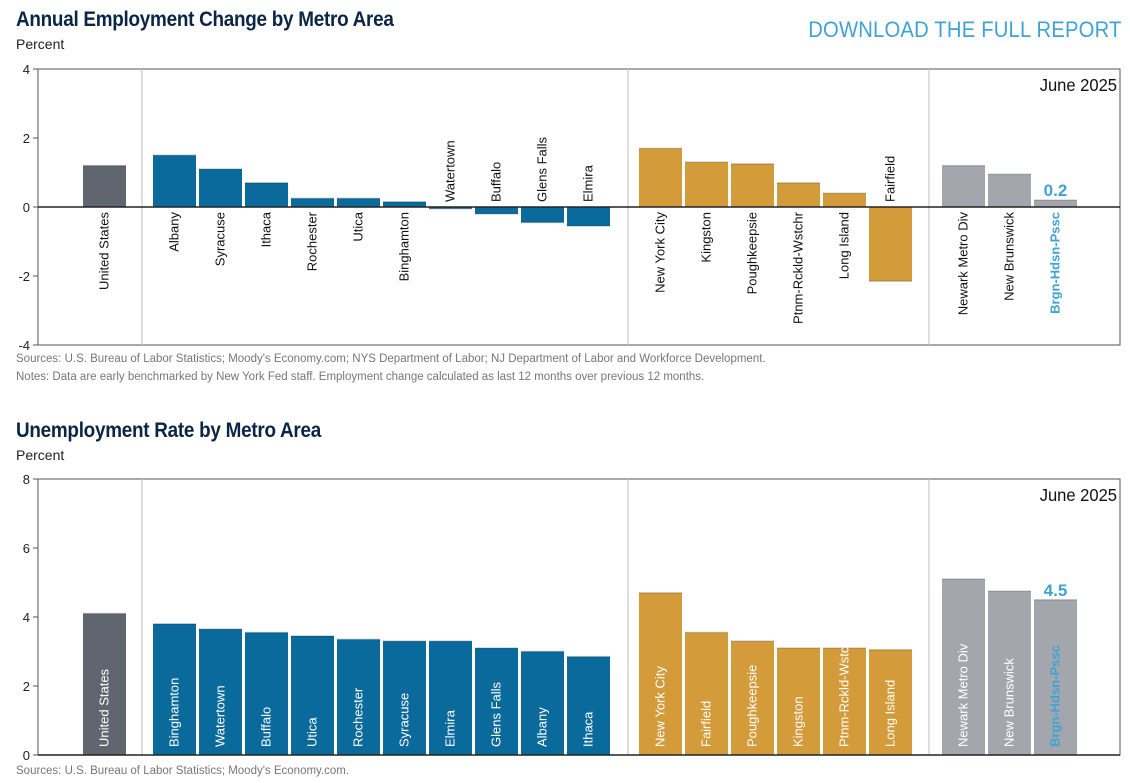 This screenshot has height=783, width=1130. Describe the element at coordinates (1056, 590) in the screenshot. I see `highlight-value-label: 4.5` at that location.